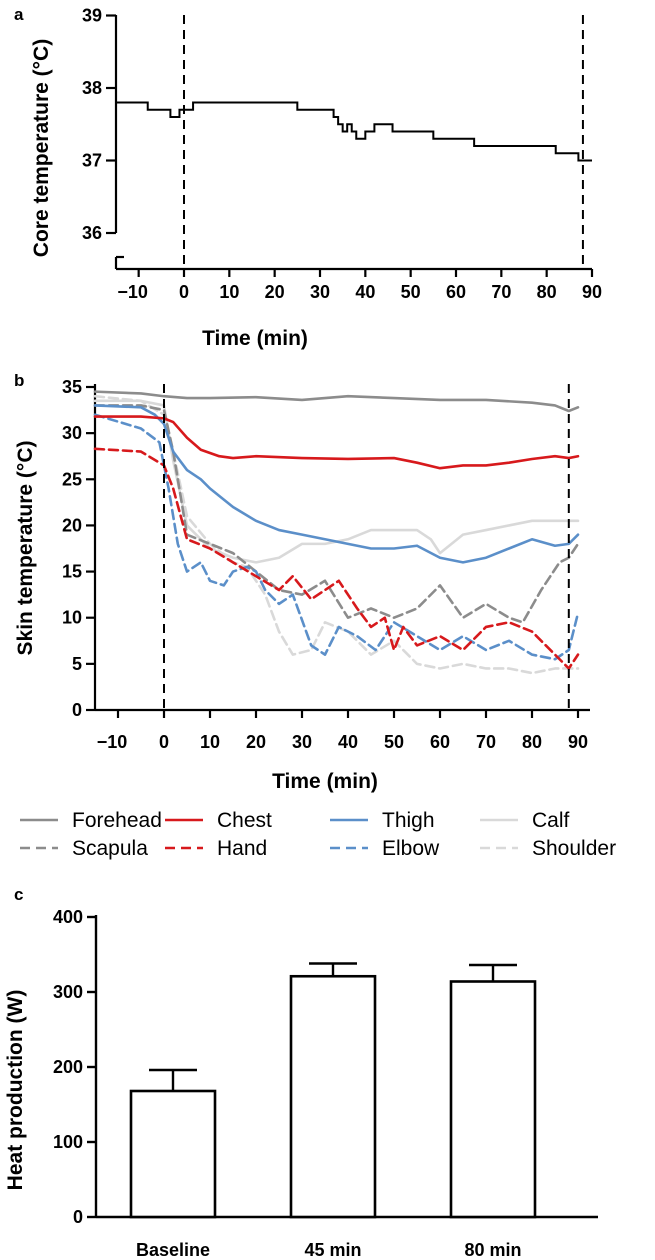  Describe the element at coordinates (501, 292) in the screenshot. I see `panel-a-x-tick-label: 70` at that location.